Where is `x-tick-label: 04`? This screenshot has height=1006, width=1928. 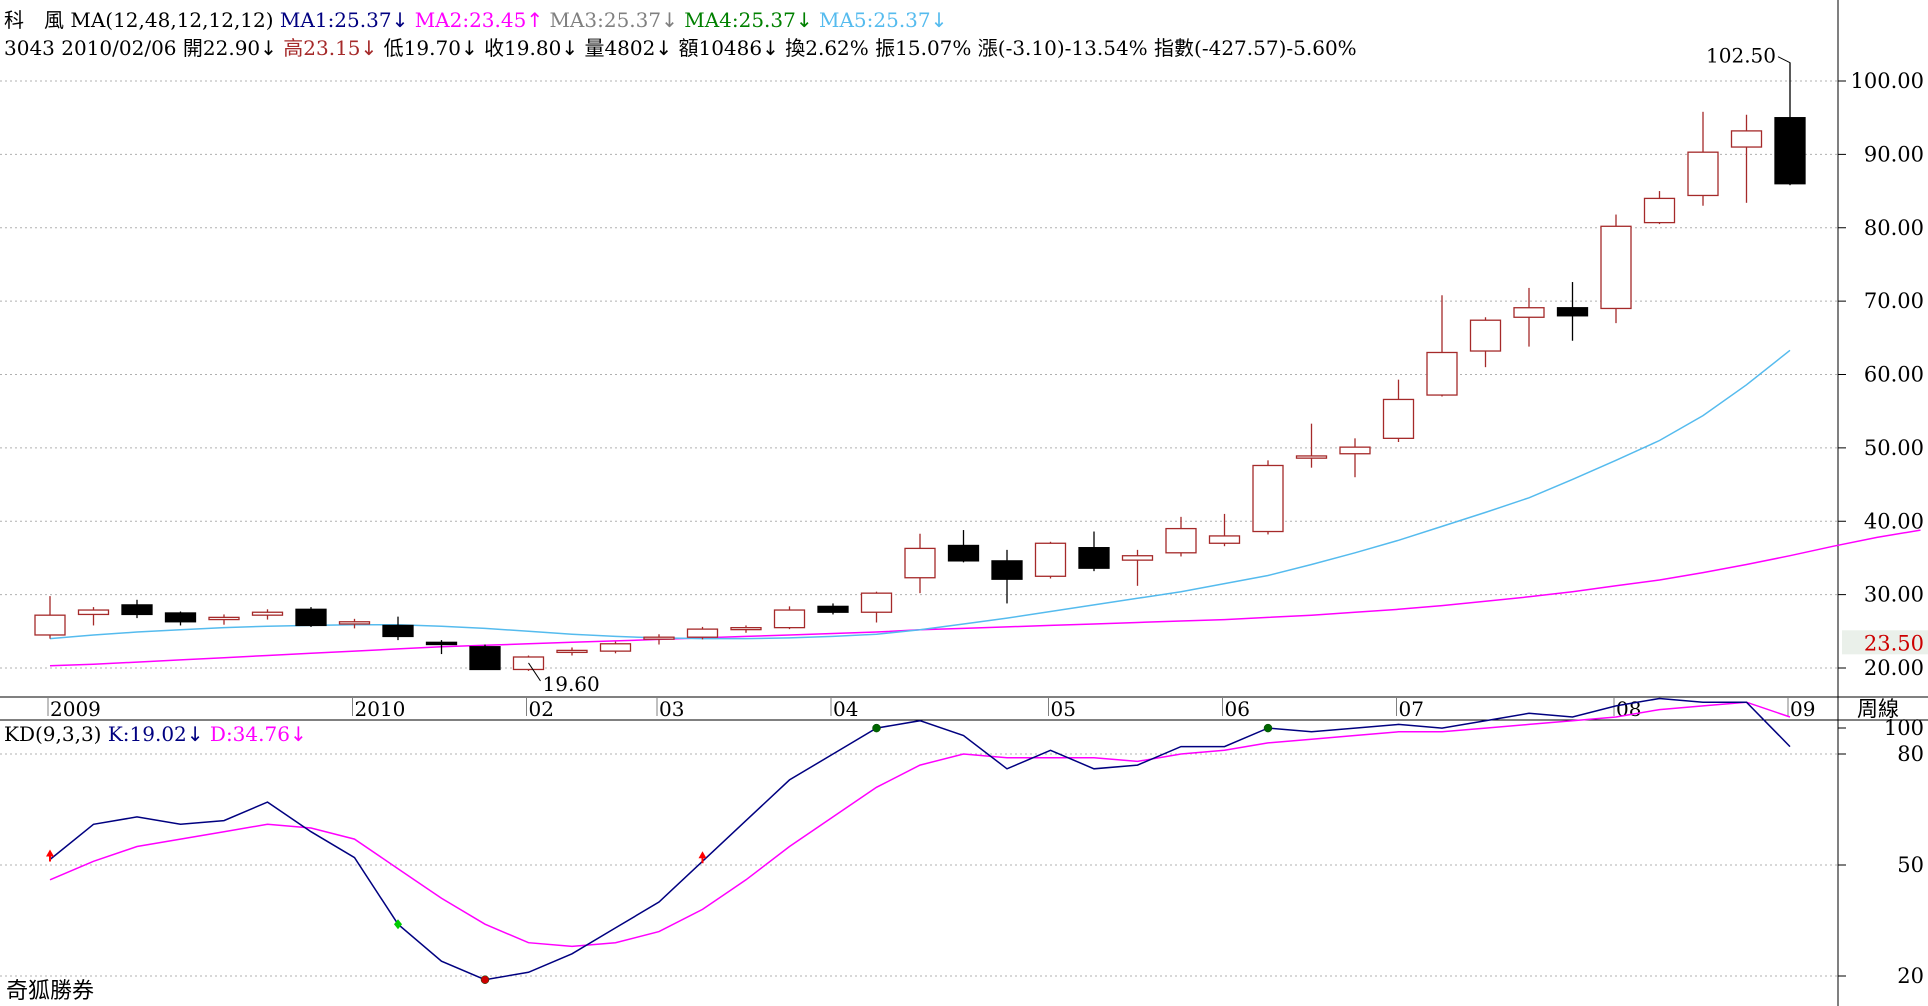
x-tick-label: 04 is located at coordinates (845, 709).